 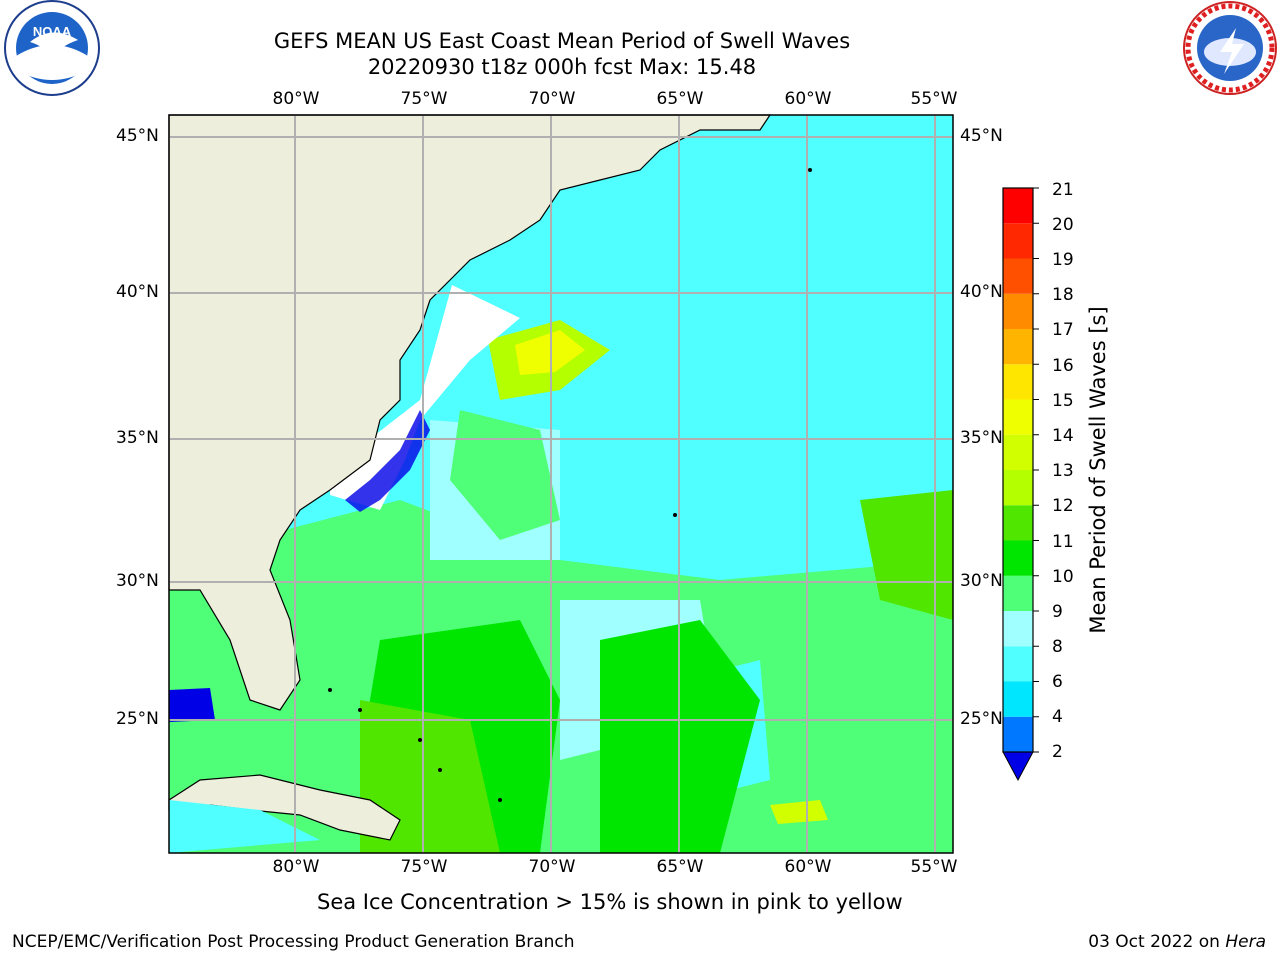 What do you see at coordinates (981, 292) in the screenshot?
I see `lat-label-right: 40°N` at bounding box center [981, 292].